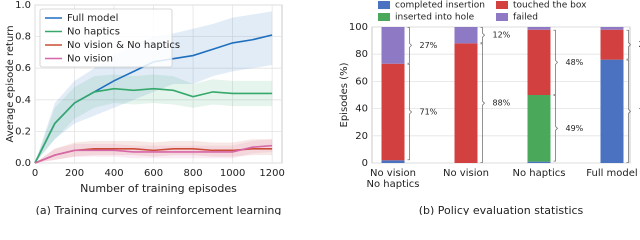 This screenshot has width=640, height=240. What do you see at coordinates (361, 136) in the screenshot?
I see `y-tick-label: 20` at bounding box center [361, 136].